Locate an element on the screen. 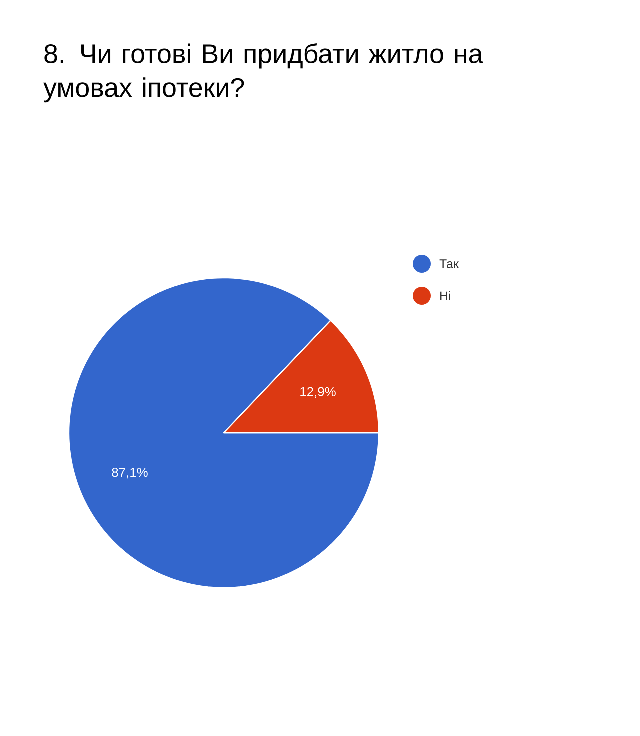 The width and height of the screenshot is (640, 736). legend-label: Ні is located at coordinates (445, 295).